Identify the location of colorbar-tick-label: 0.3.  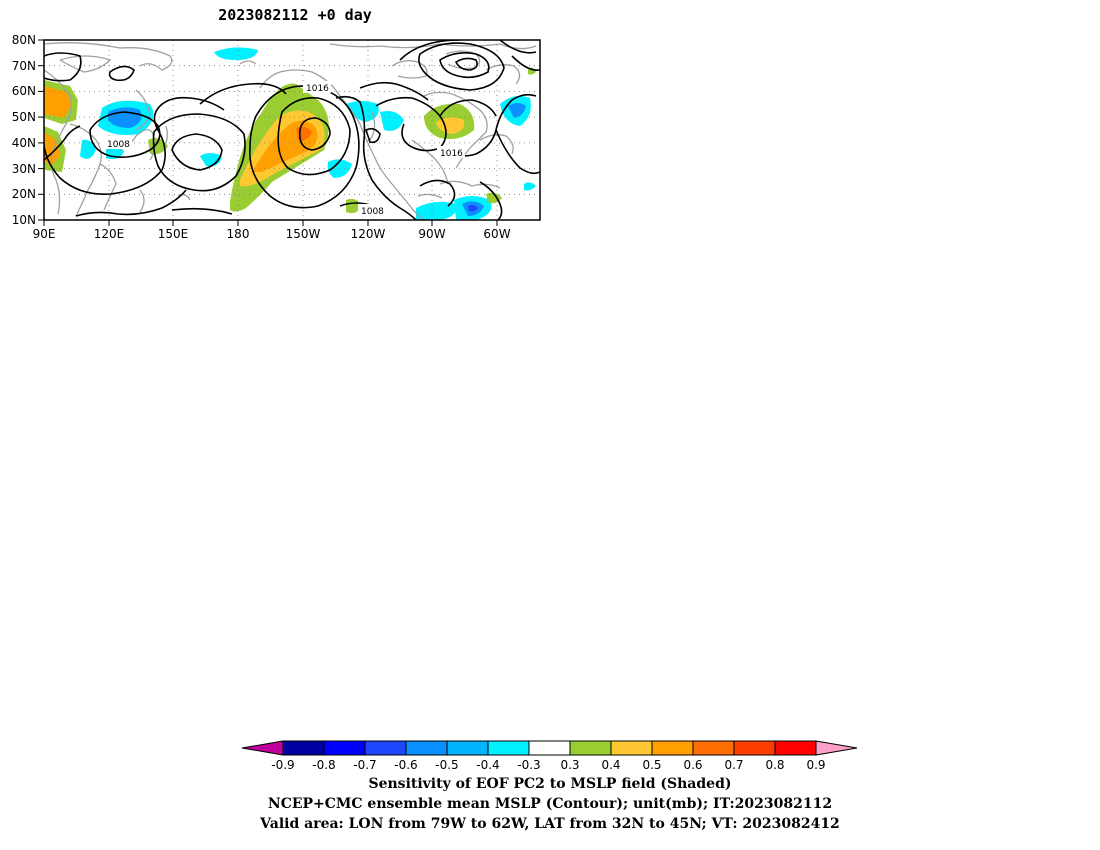
(569, 765).